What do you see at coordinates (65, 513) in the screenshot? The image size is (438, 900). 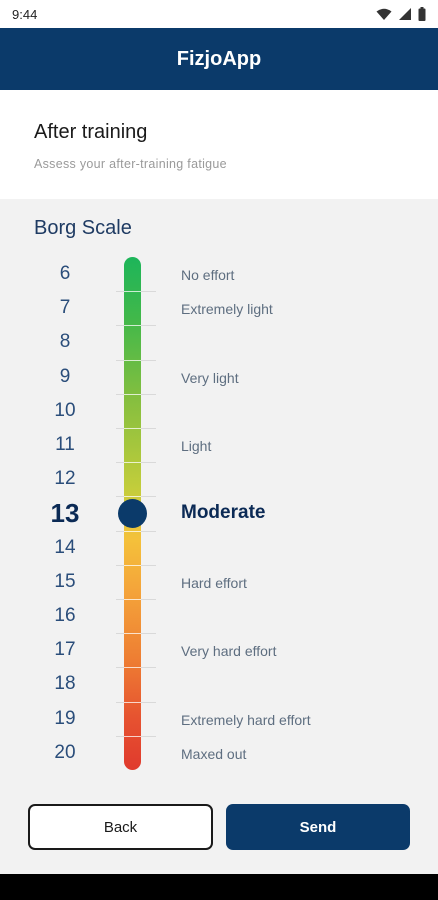 I see `scale-value: 13` at bounding box center [65, 513].